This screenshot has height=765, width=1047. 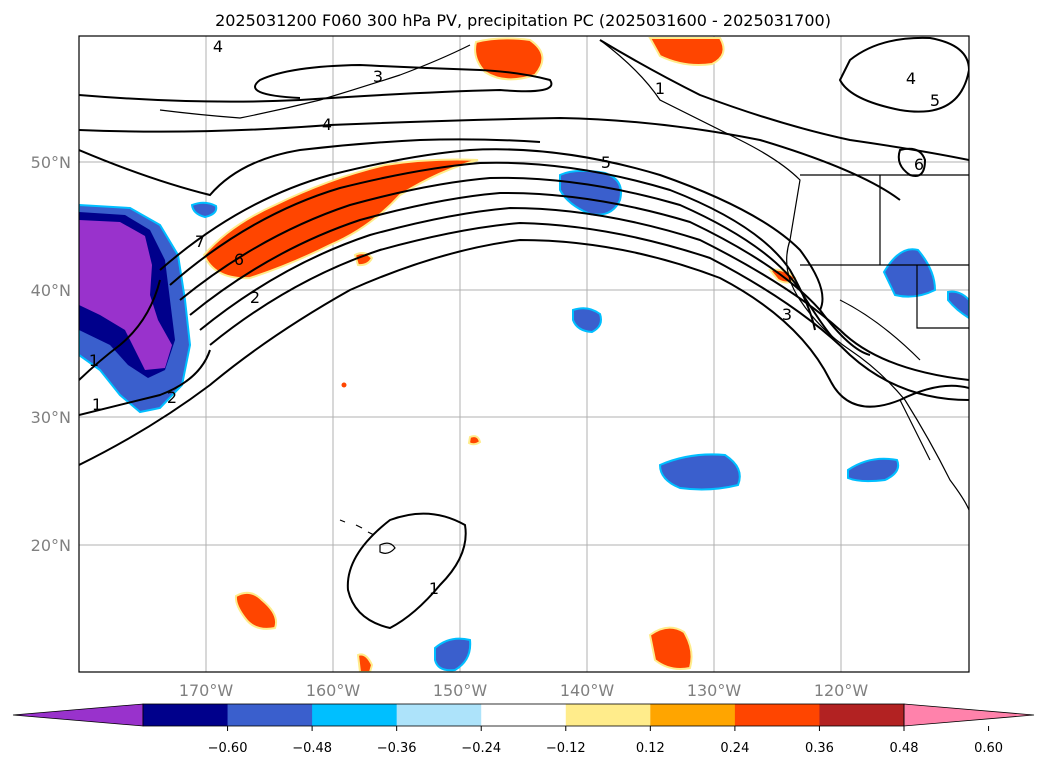 What do you see at coordinates (988, 748) in the screenshot?
I see `colorbar-tick-label: 0.60` at bounding box center [988, 748].